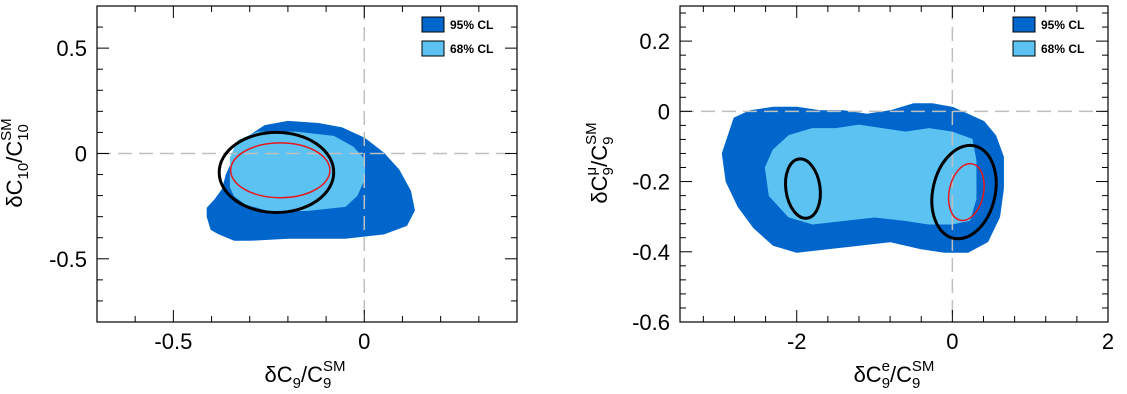 This screenshot has width=1127, height=394. What do you see at coordinates (886, 366) in the screenshot?
I see `x-axis-label-sup: e` at bounding box center [886, 366].